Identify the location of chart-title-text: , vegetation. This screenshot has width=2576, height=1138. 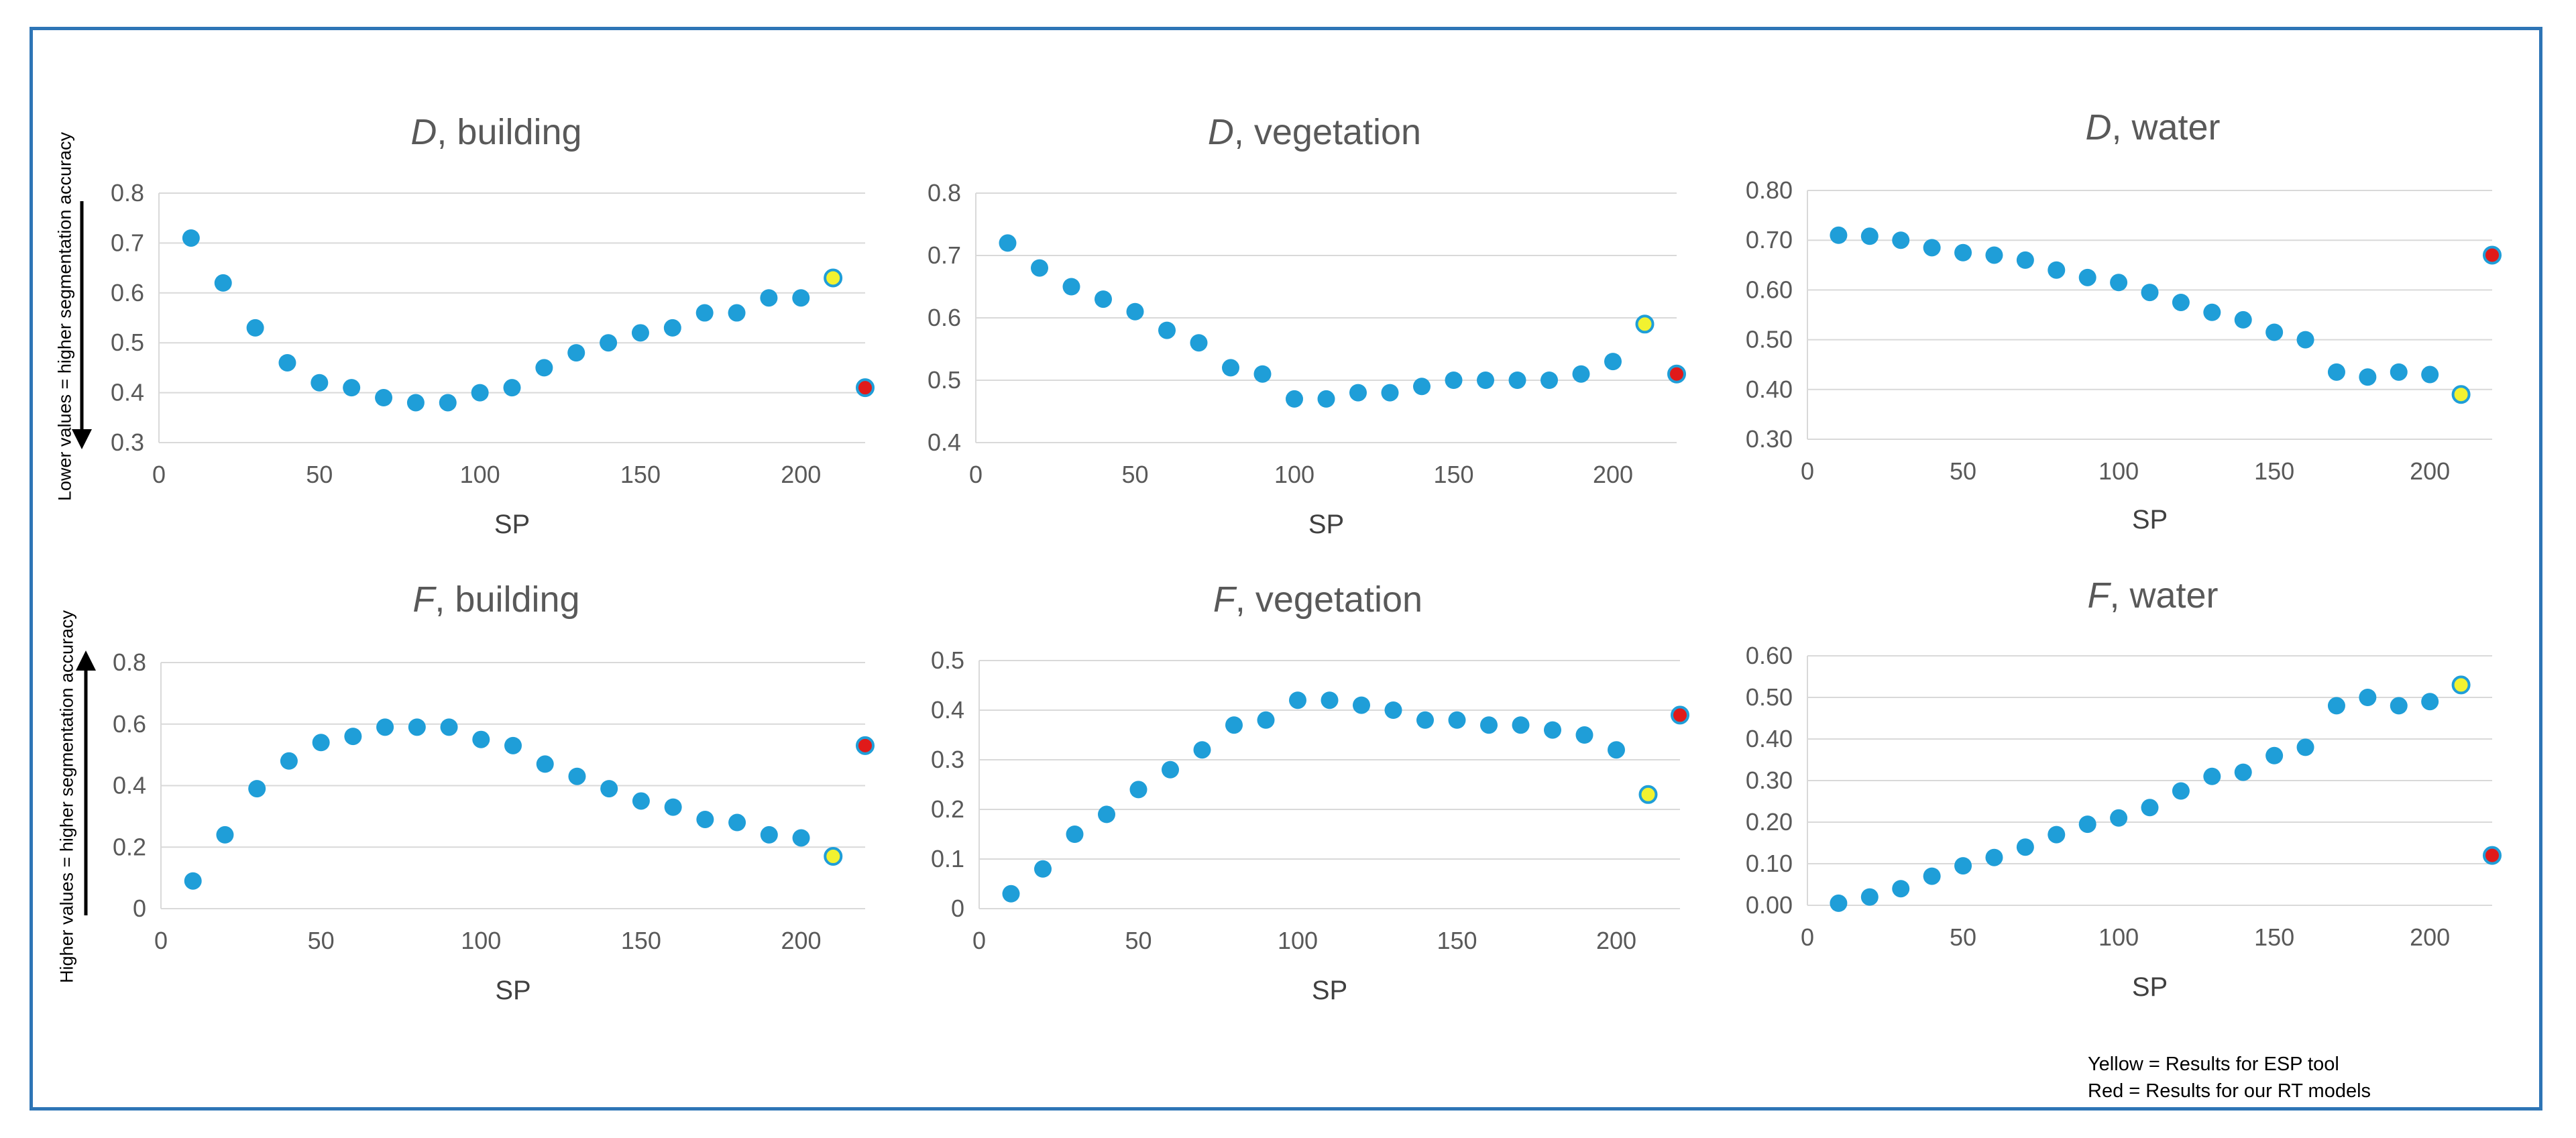
(1328, 599).